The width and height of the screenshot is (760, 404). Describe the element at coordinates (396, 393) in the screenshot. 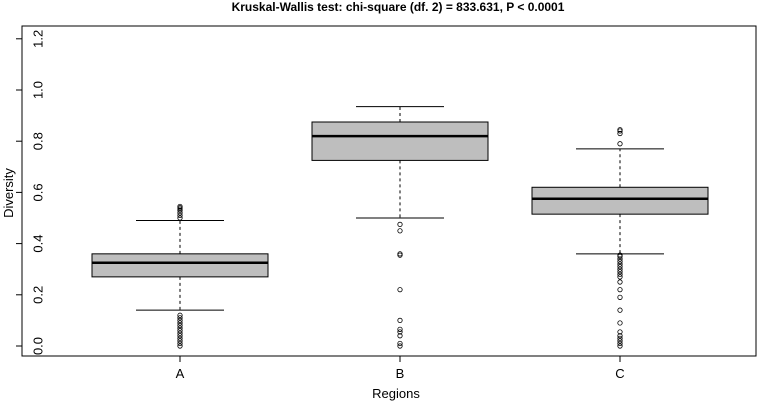

I see `x-axis-label: Regions` at that location.